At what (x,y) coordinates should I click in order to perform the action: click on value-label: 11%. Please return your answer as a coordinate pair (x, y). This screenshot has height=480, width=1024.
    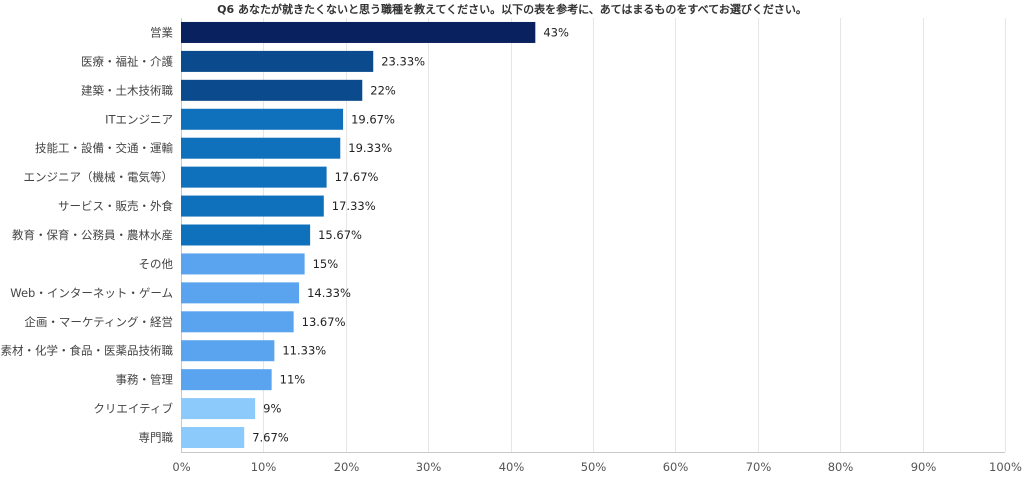
    Looking at the image, I should click on (293, 380).